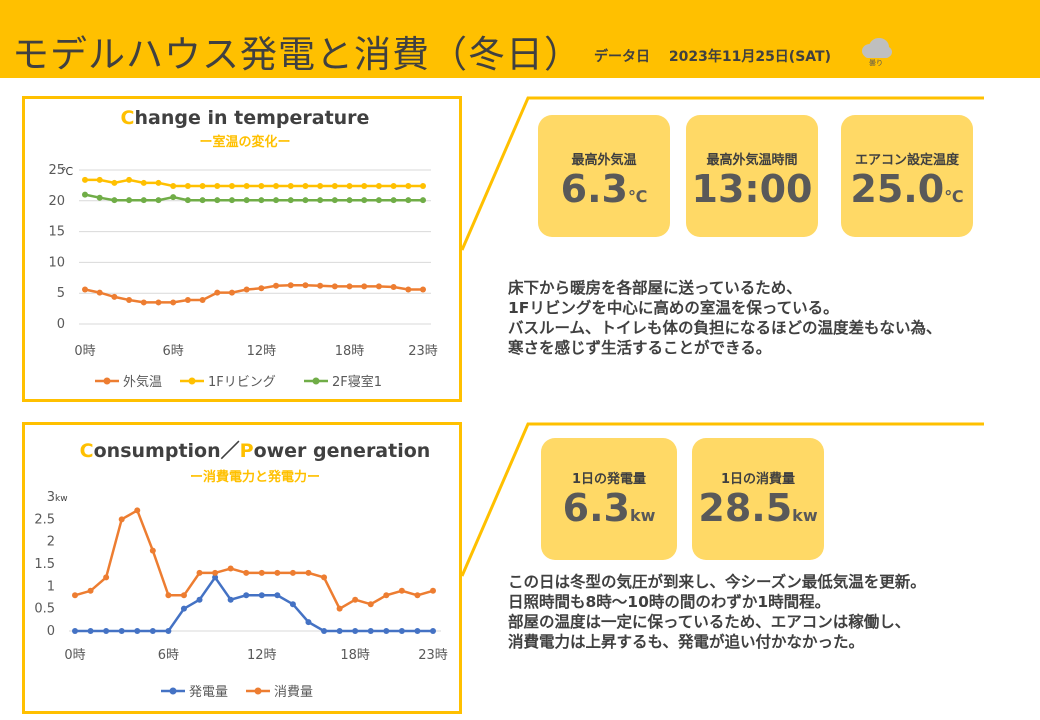  What do you see at coordinates (51, 542) in the screenshot?
I see `y-tick-label: 2` at bounding box center [51, 542].